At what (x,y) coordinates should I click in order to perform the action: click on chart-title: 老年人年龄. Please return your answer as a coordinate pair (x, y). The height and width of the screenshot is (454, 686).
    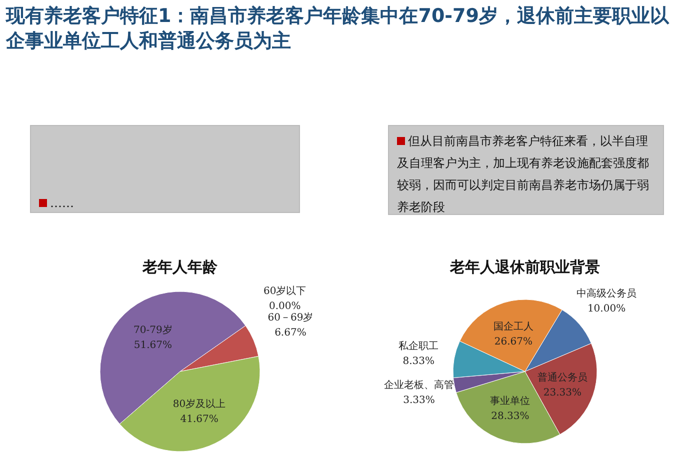
    Looking at the image, I should click on (180, 267).